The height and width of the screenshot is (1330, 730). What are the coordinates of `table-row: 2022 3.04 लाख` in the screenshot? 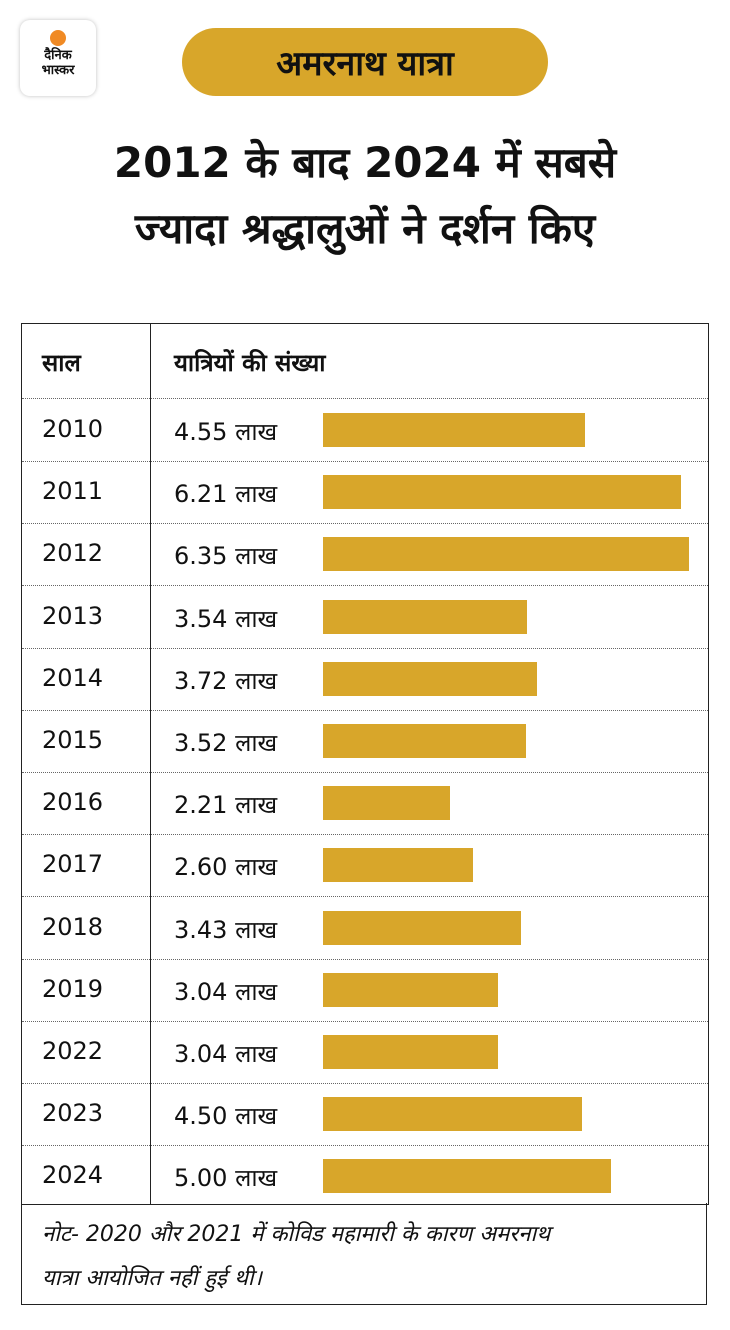 It's located at (365, 1052).